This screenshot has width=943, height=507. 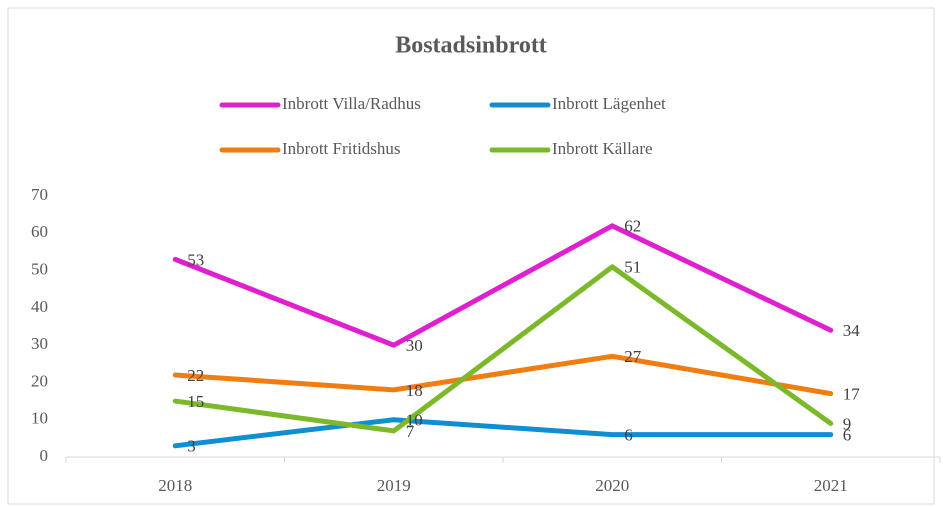 What do you see at coordinates (175, 485) in the screenshot?
I see `x-tick-label: 2018` at bounding box center [175, 485].